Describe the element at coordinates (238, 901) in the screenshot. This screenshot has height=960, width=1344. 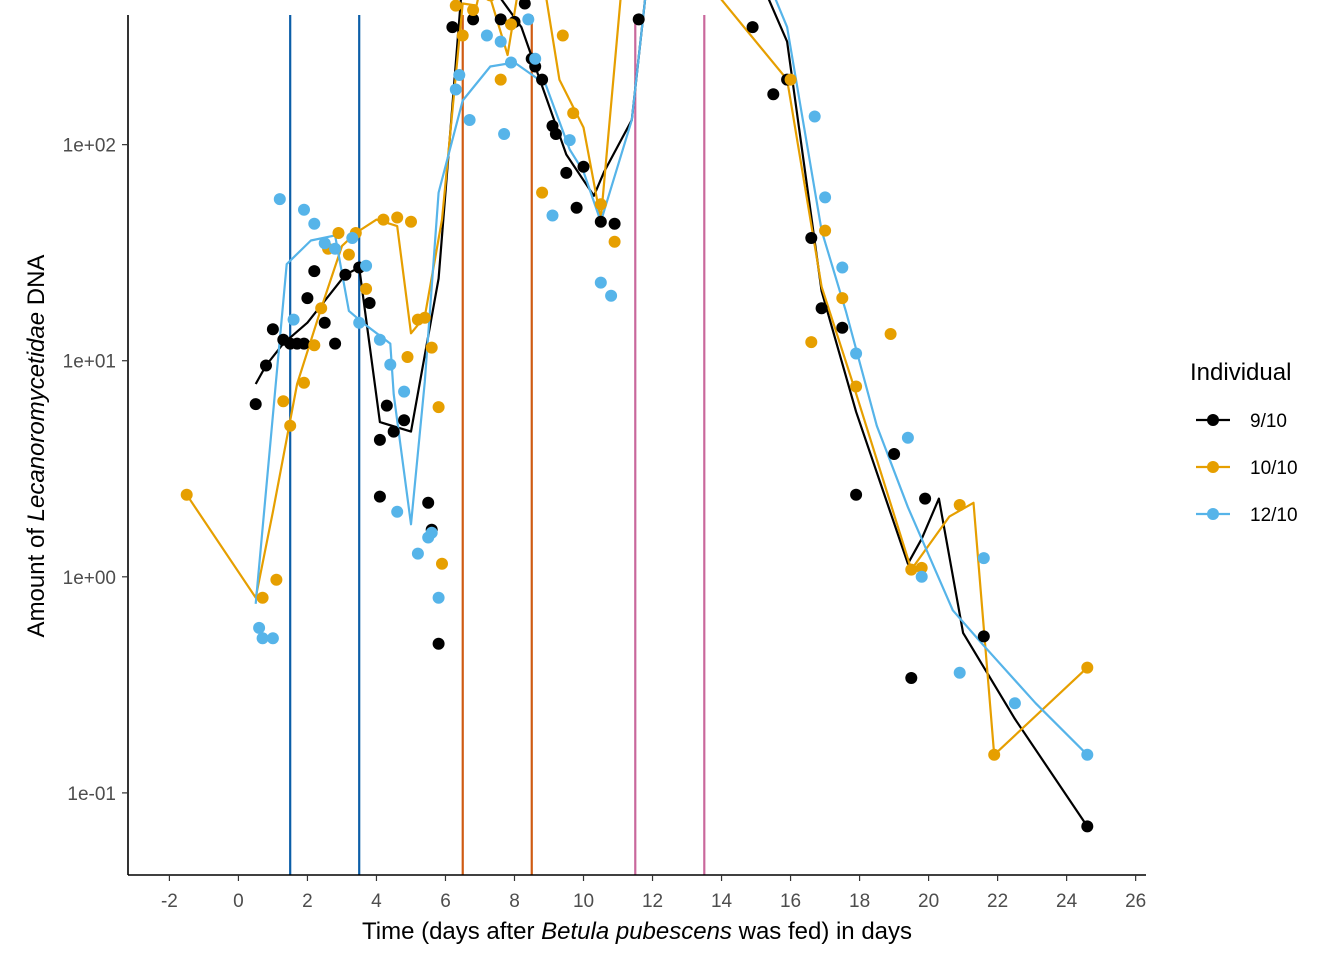
I see `x-tick-label: 0` at that location.